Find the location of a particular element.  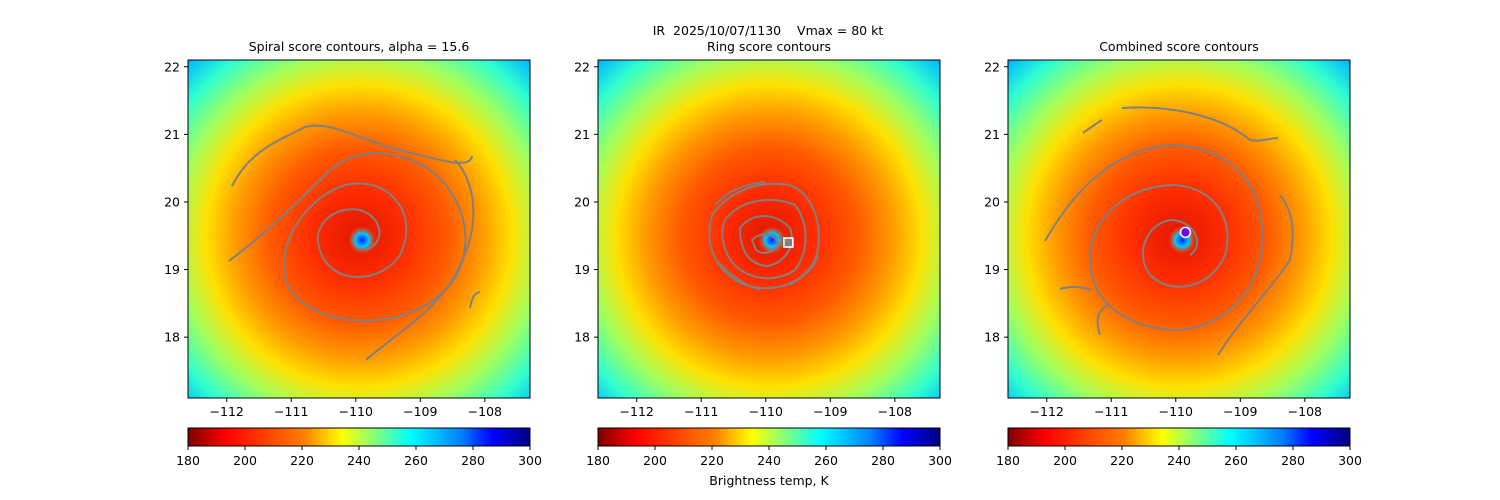

colorbar-label: Brightness temp, K is located at coordinates (769, 480).